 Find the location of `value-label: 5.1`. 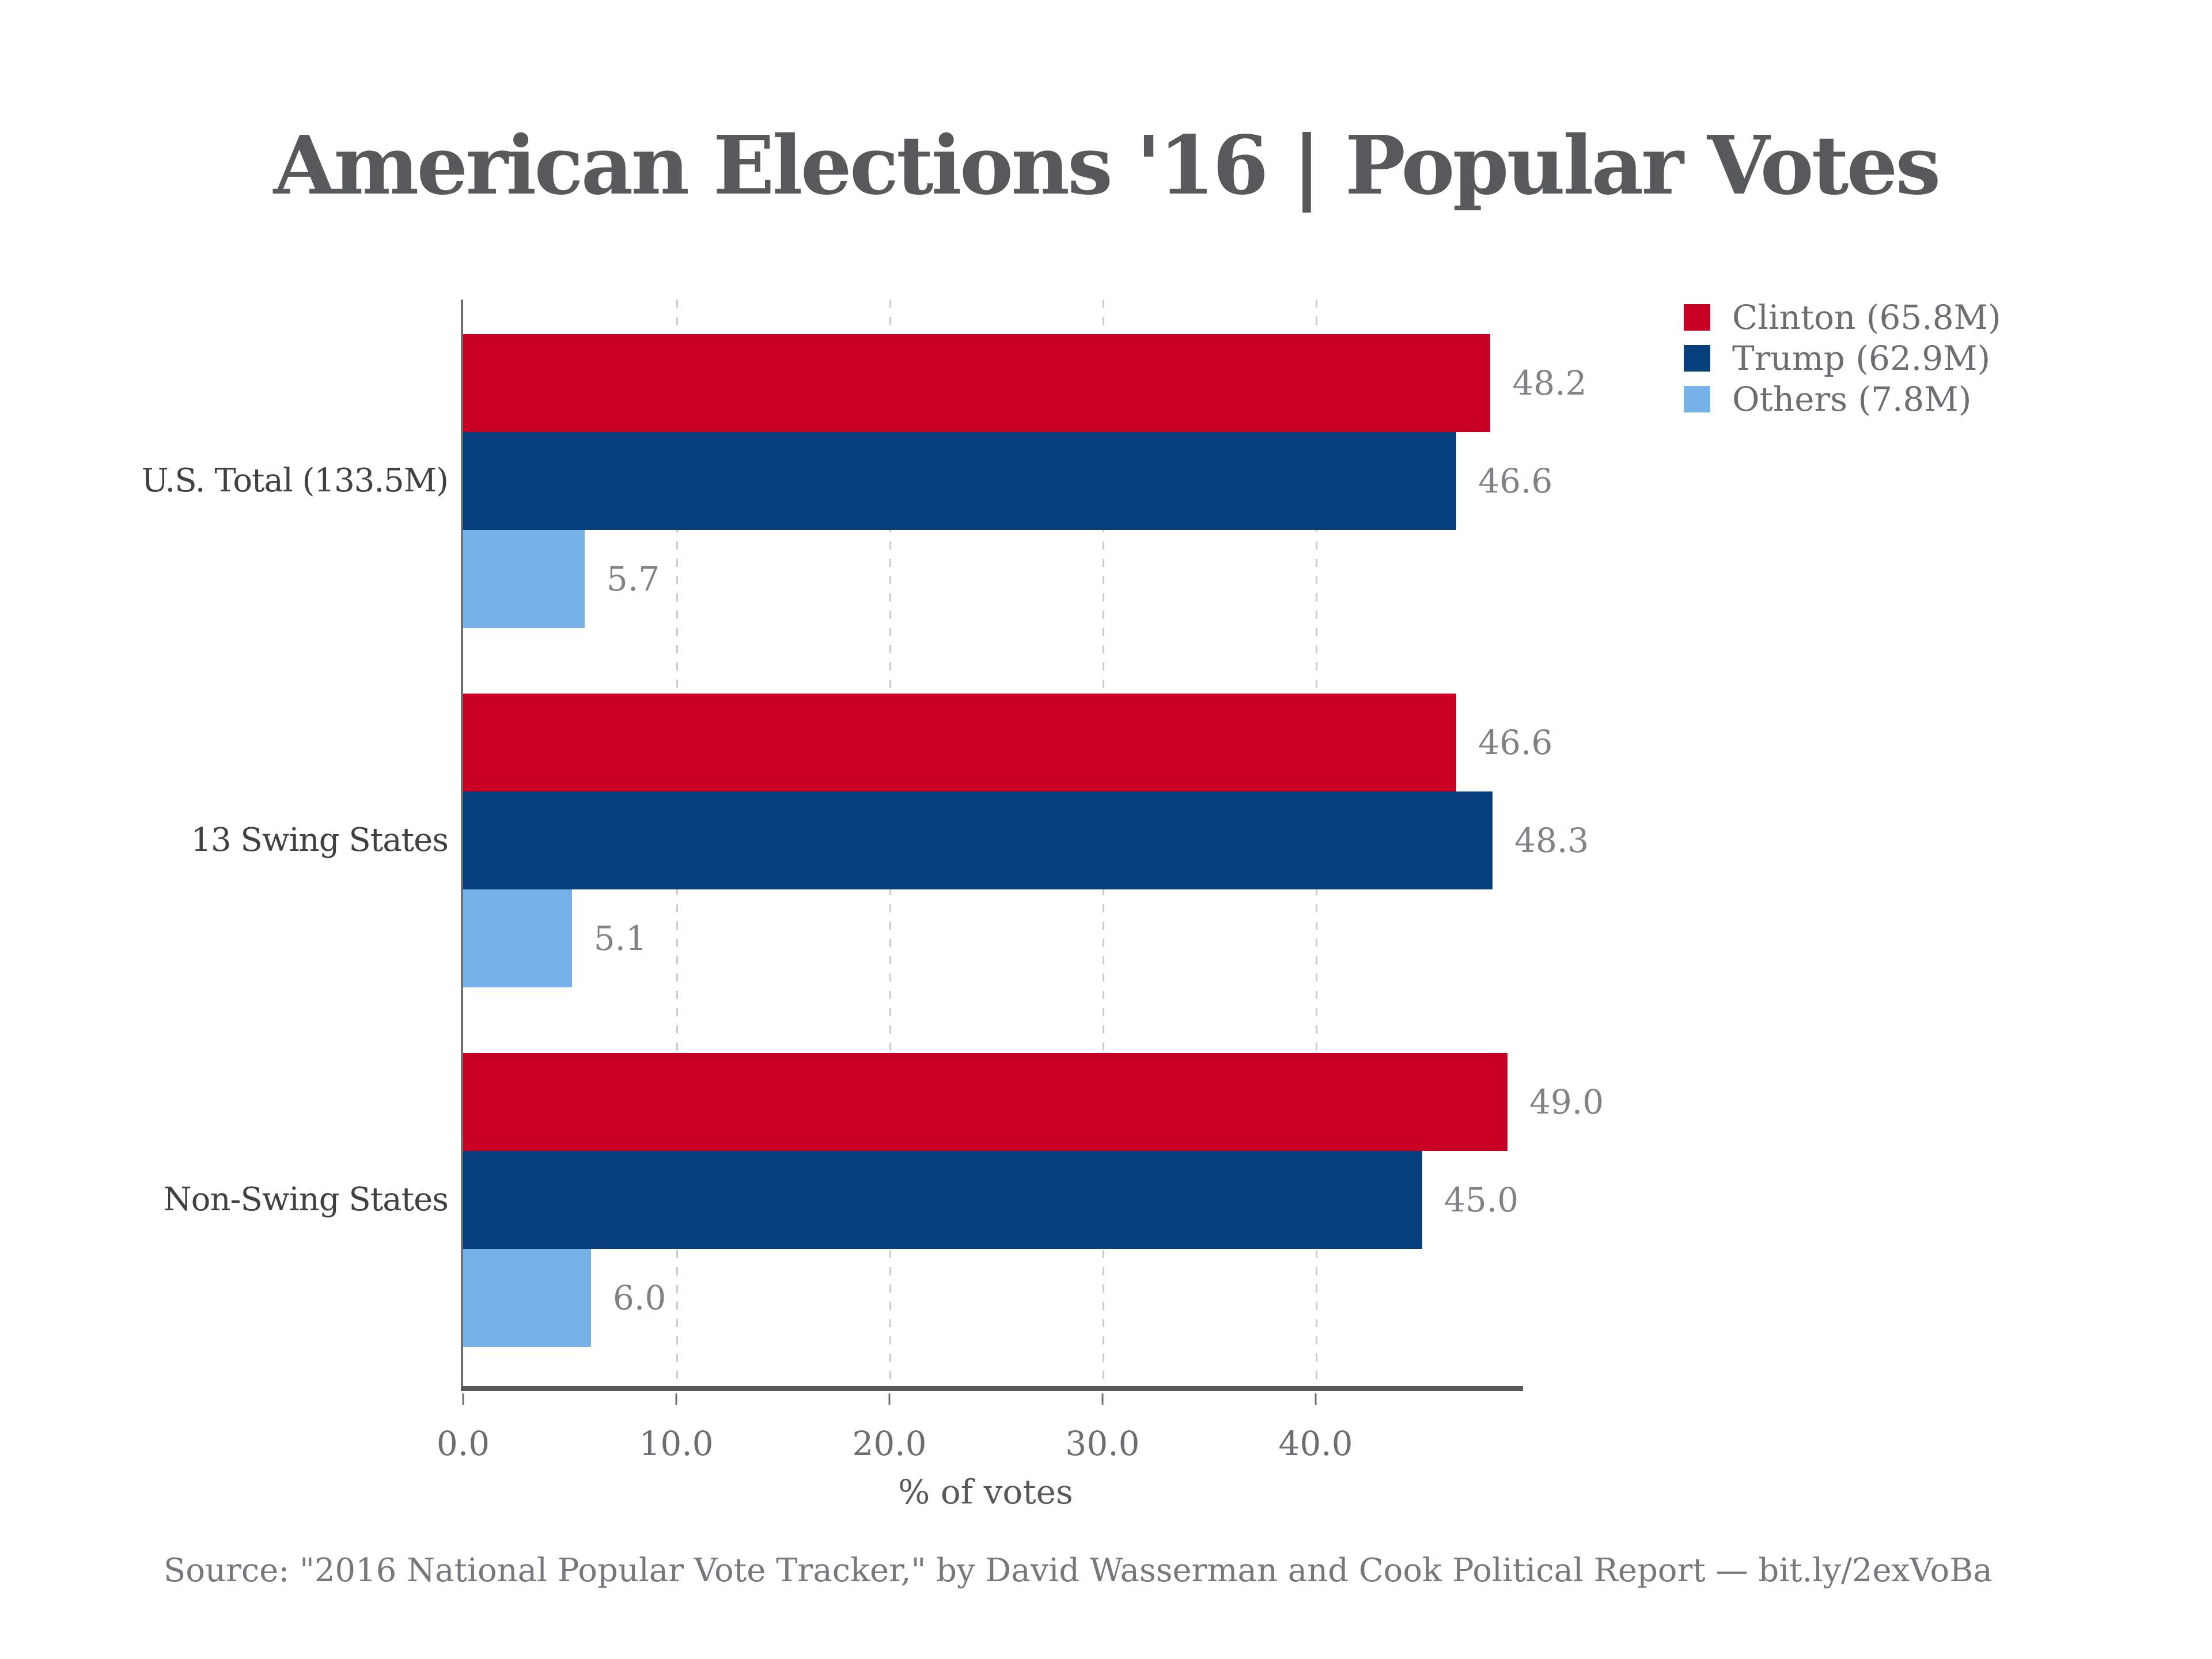

value-label: 5.1 is located at coordinates (620, 938).